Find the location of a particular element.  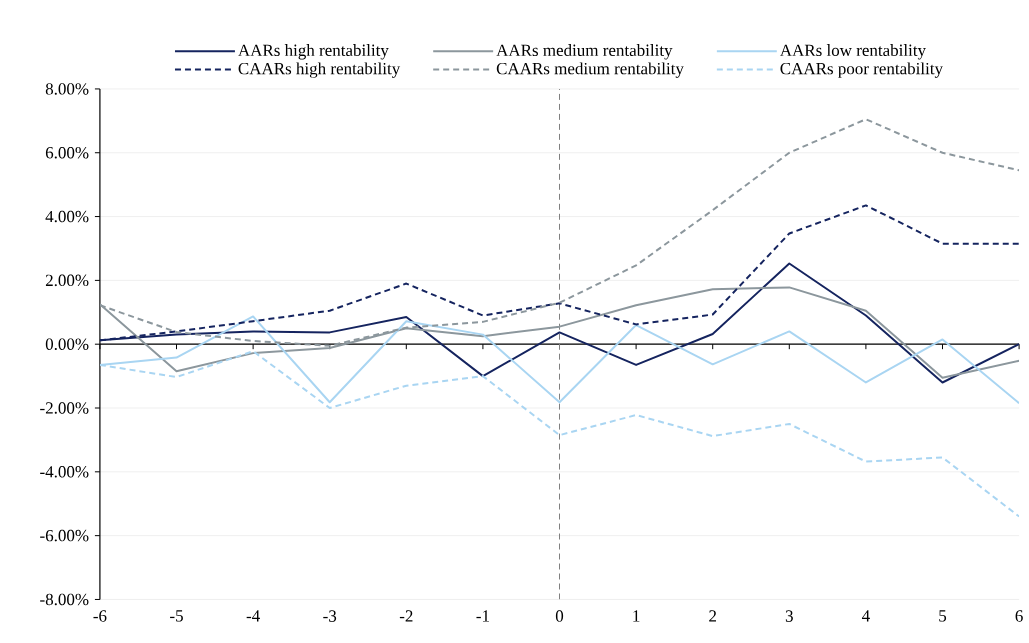

x-tick-label: 2 is located at coordinates (713, 616).